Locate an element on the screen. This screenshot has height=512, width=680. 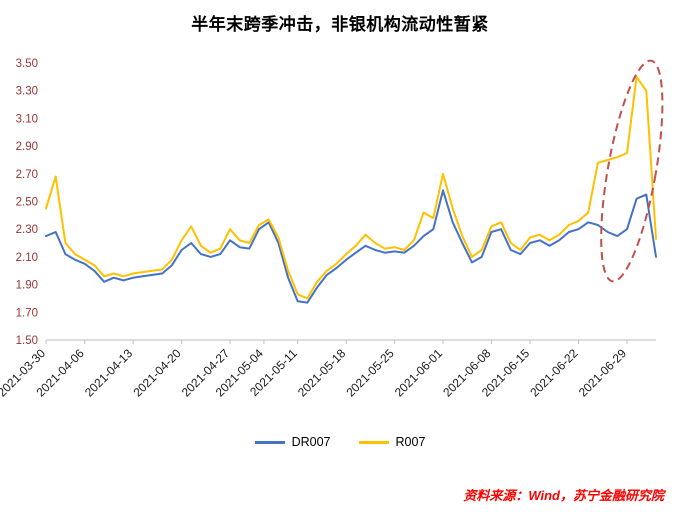
r007-line-swatch-icon is located at coordinates (373, 442).